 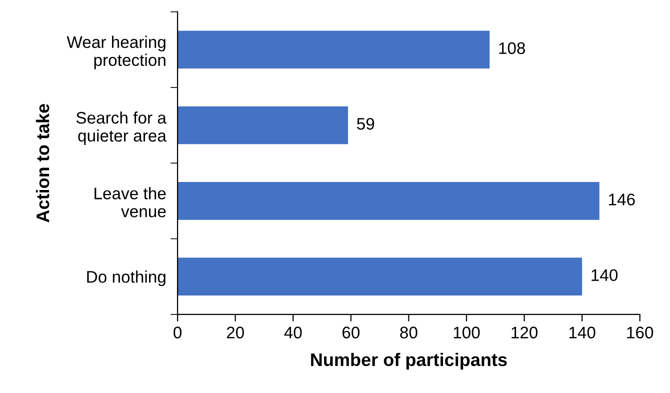 I want to click on y-axis-title: Action to take, so click(x=43, y=163).